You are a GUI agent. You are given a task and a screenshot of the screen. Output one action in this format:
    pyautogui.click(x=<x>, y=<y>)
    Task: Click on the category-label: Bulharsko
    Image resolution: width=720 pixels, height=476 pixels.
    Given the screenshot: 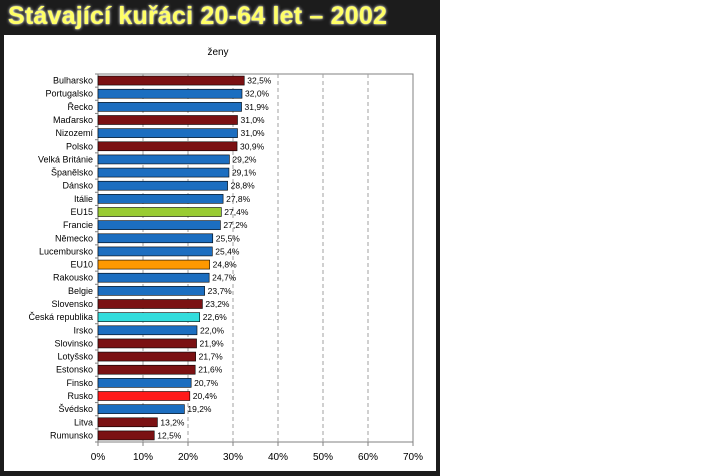 What is the action you would take?
    pyautogui.click(x=73, y=81)
    